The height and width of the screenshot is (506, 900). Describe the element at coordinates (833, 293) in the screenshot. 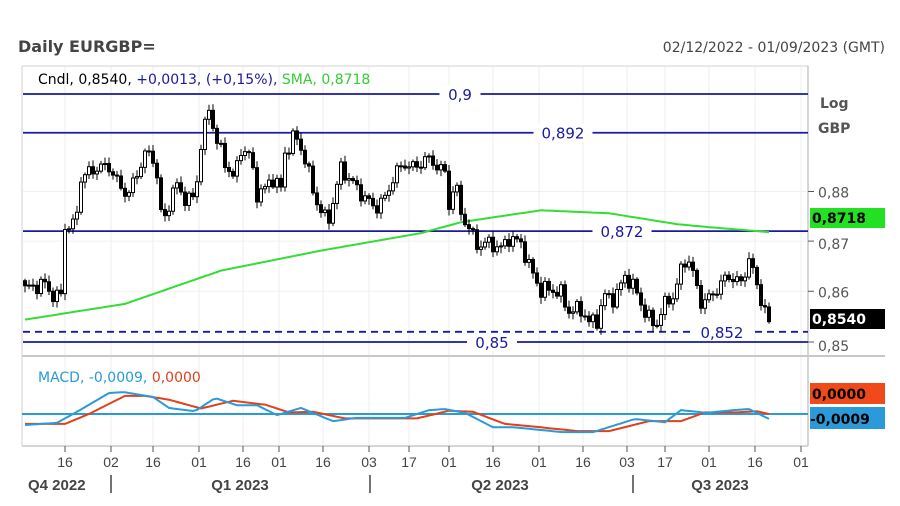

I see `y-tick-label: 0,86` at that location.